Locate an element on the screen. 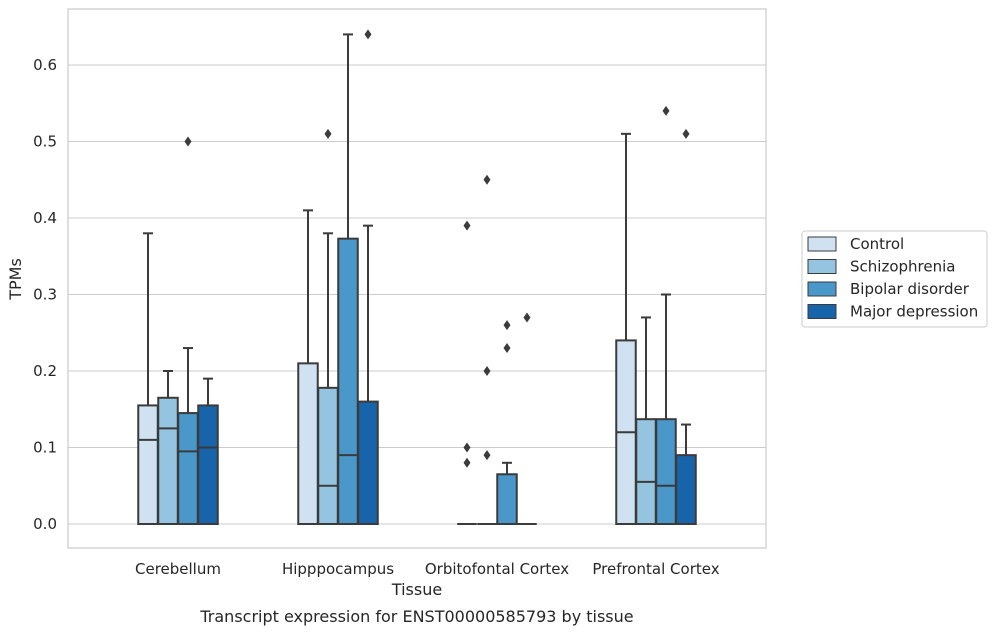 This screenshot has height=634, width=997. legend-frame is located at coordinates (894, 279).